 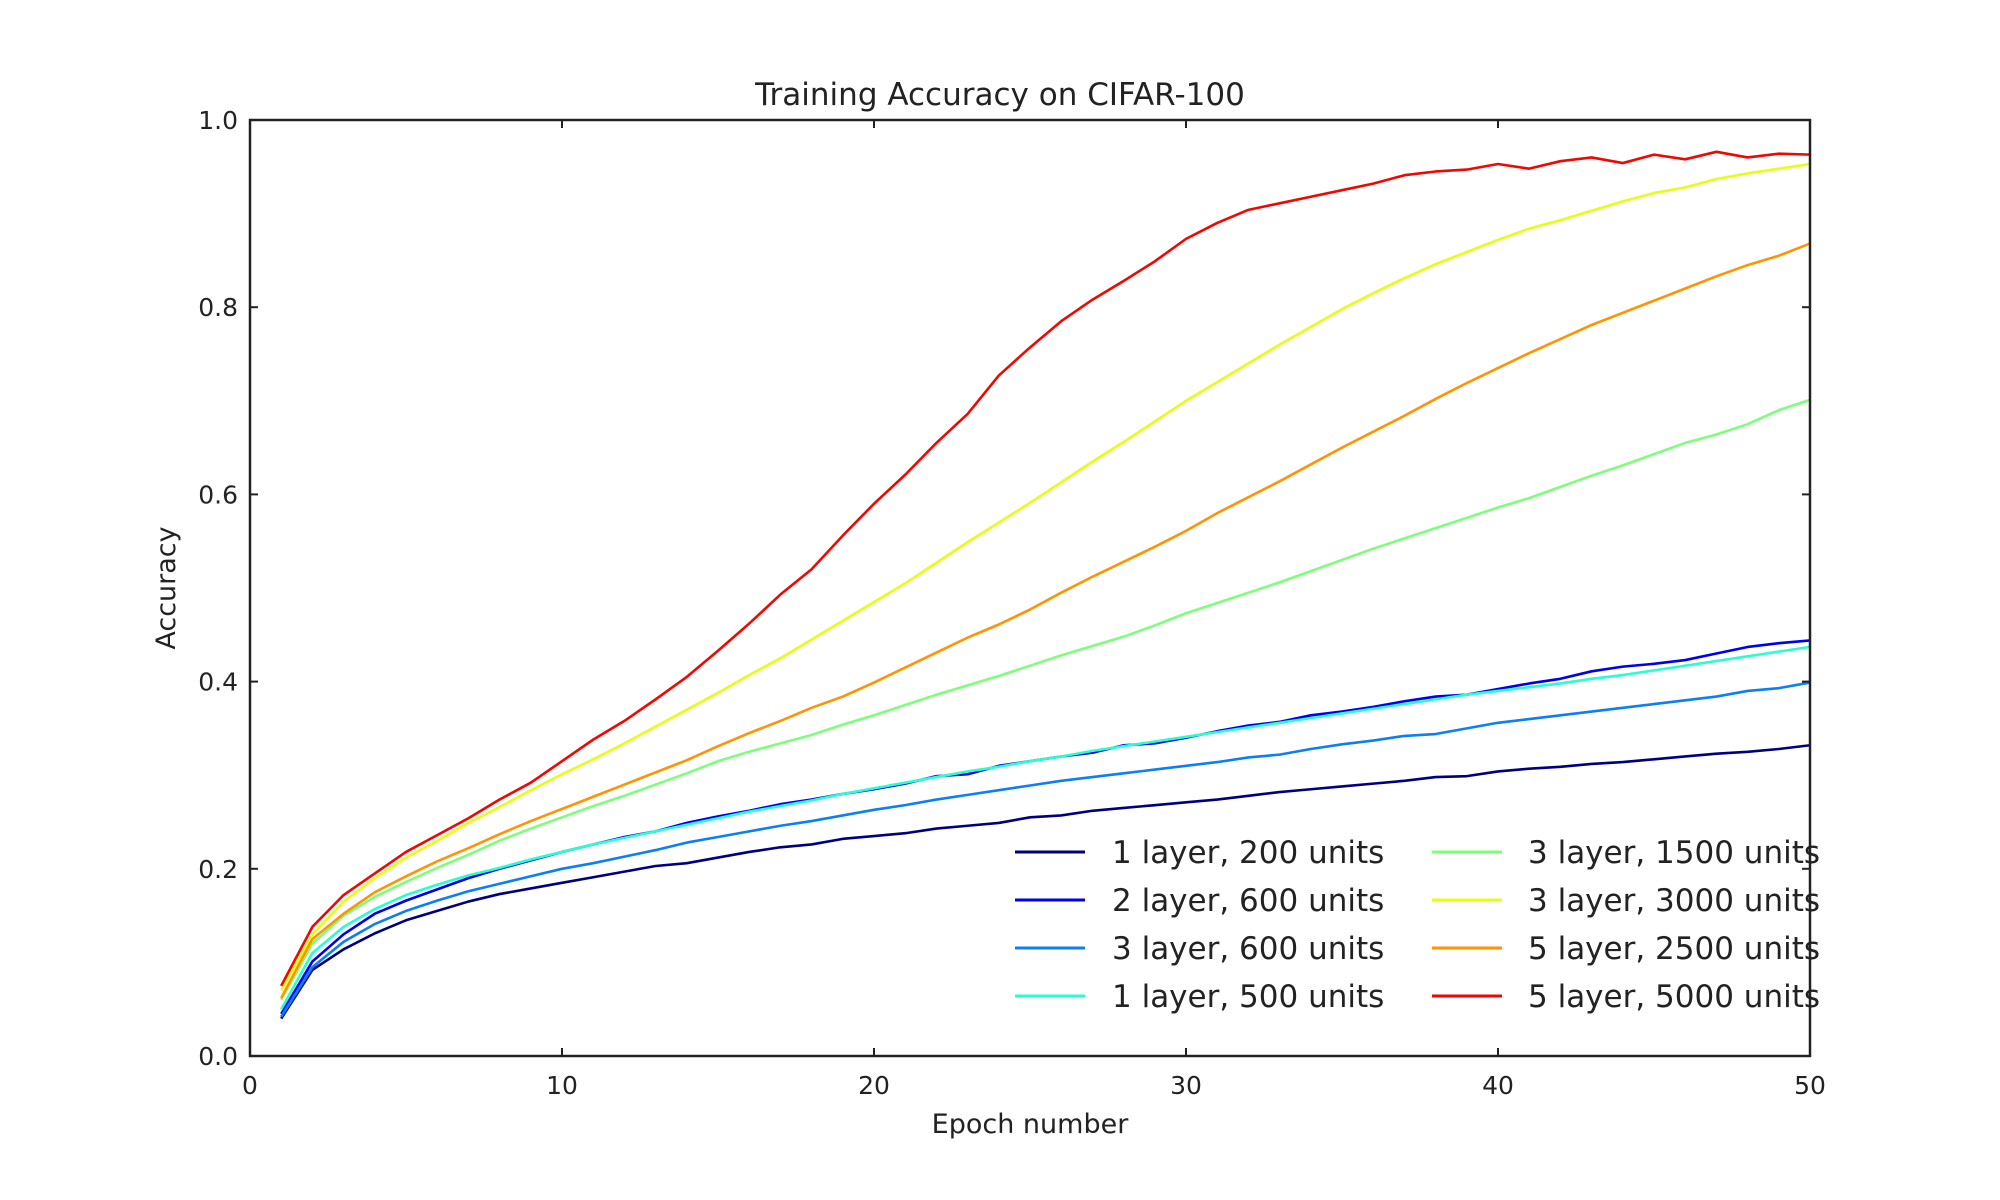 I want to click on chart-title: Training Accuracy on CIFAR-100, so click(x=999, y=95).